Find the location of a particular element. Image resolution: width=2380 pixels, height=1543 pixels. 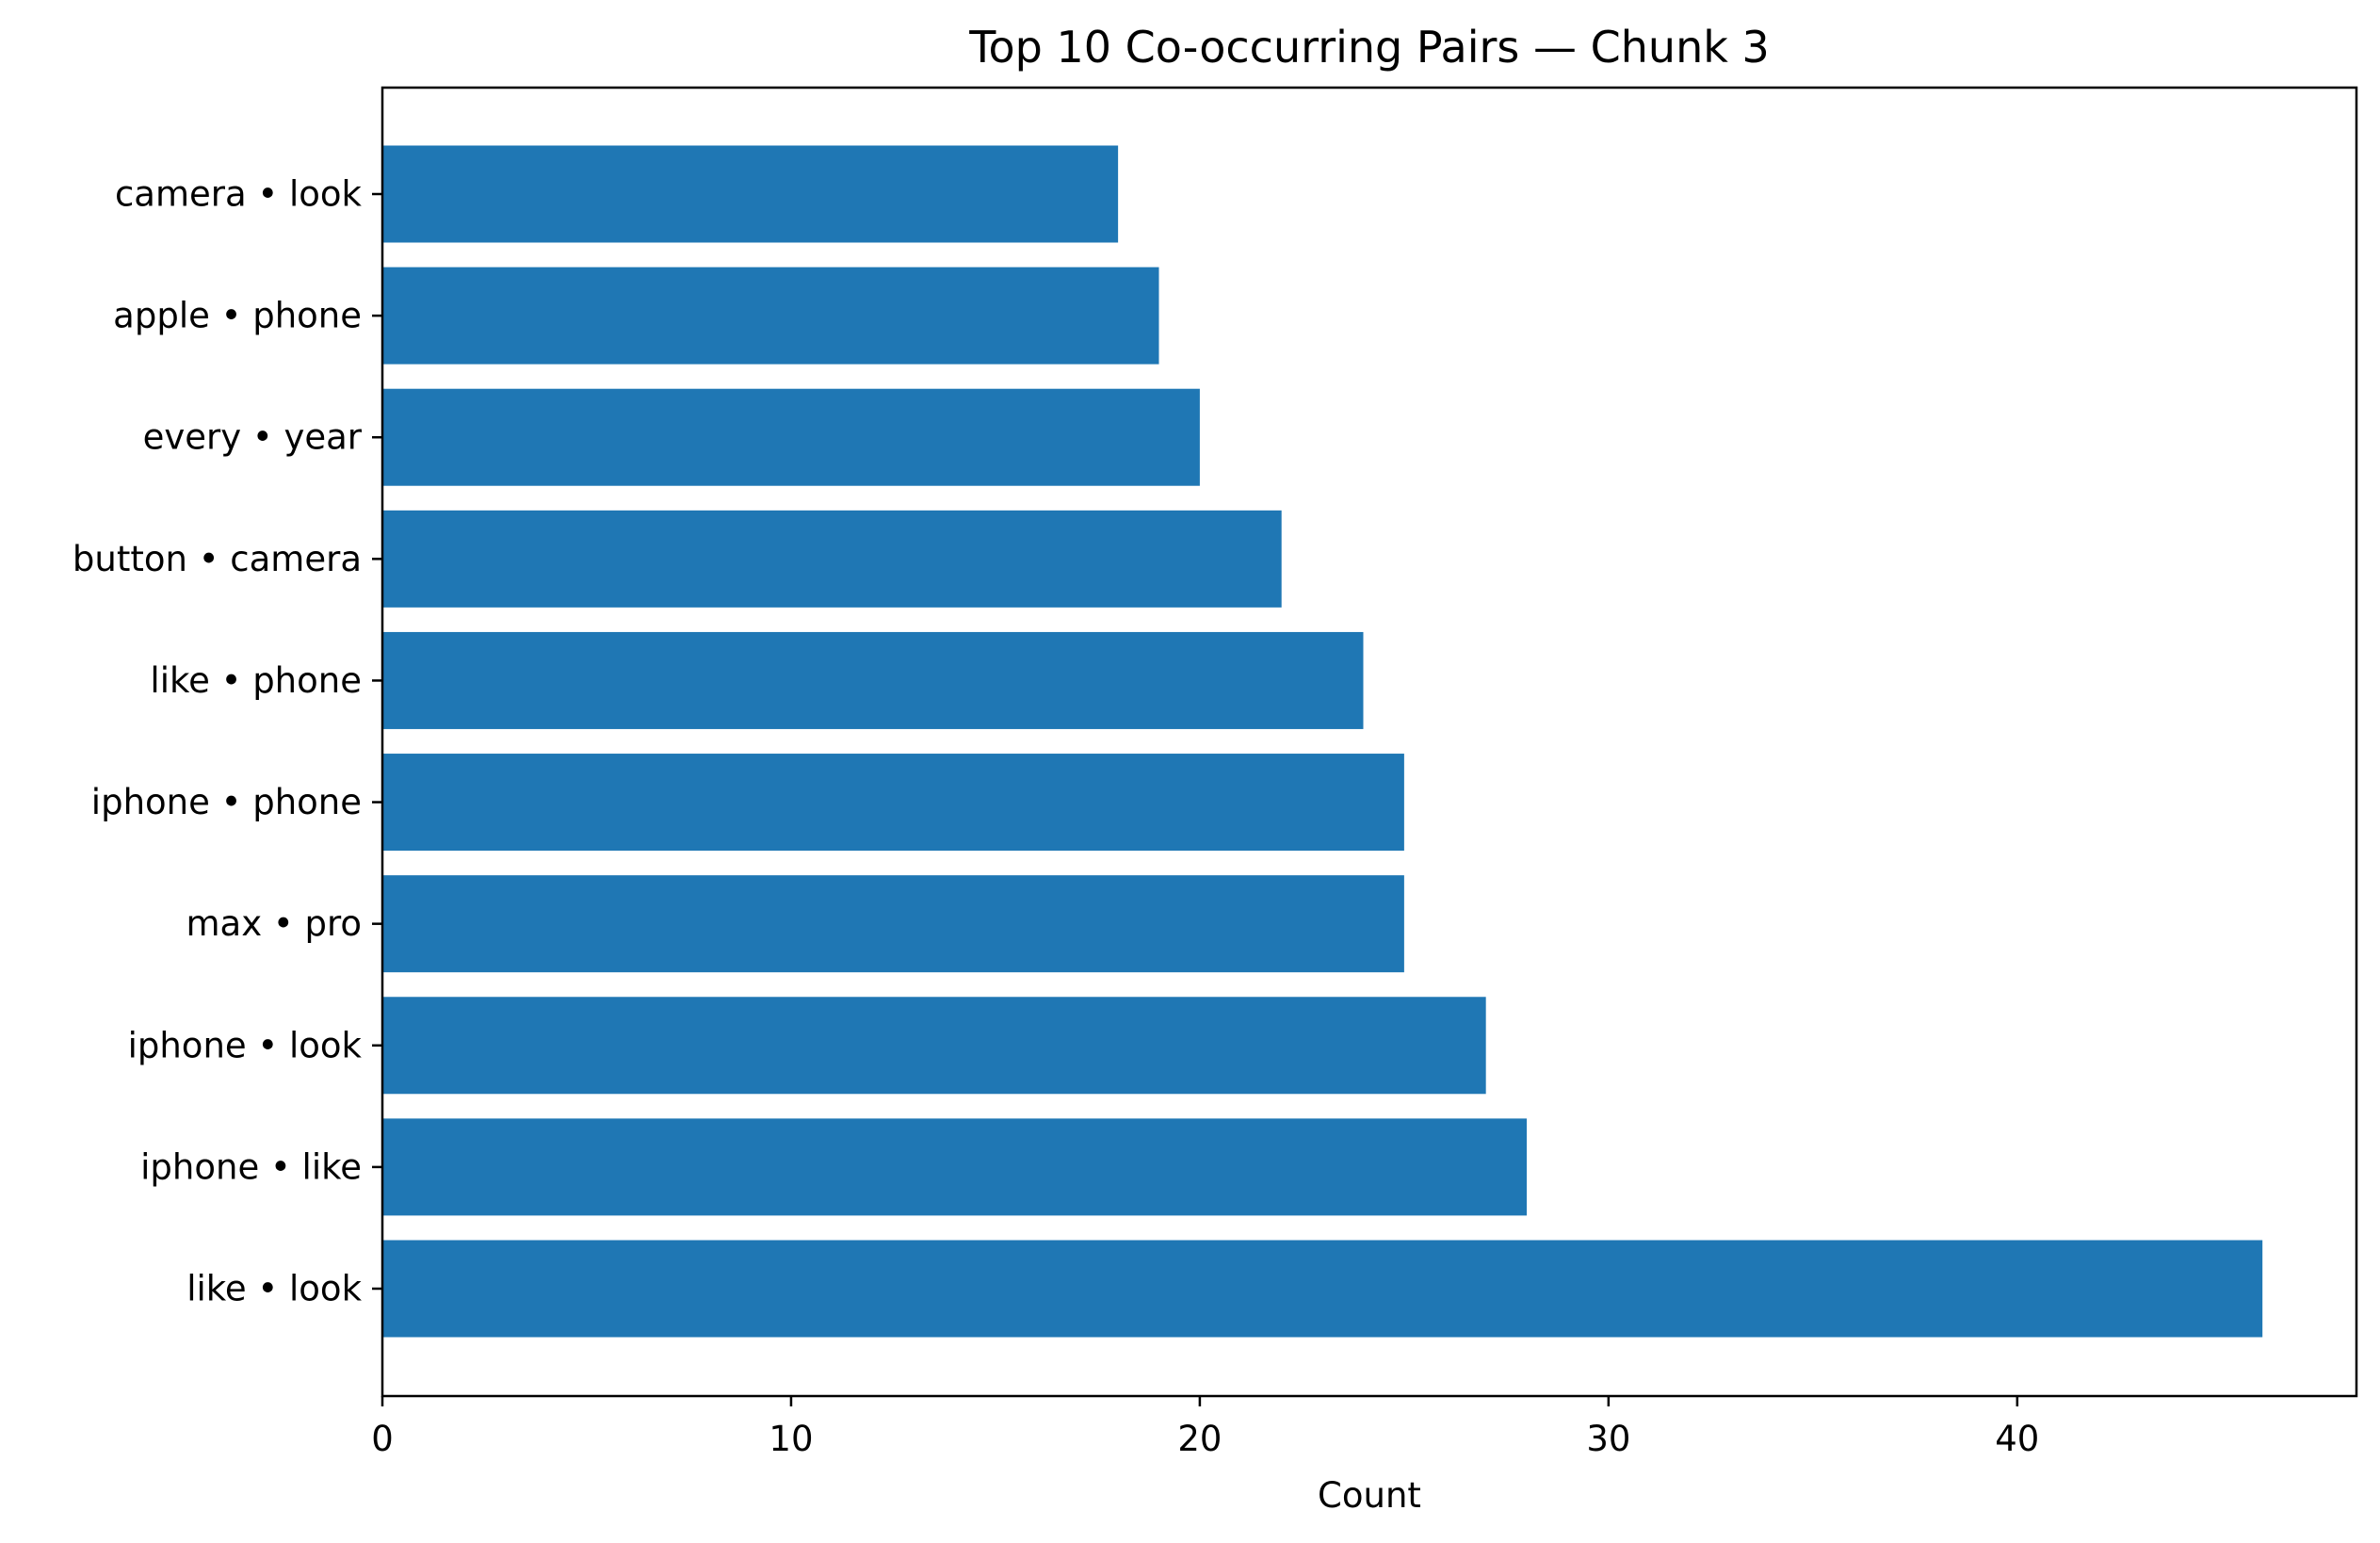

y-tick-label-9: camera • look is located at coordinates (239, 194).